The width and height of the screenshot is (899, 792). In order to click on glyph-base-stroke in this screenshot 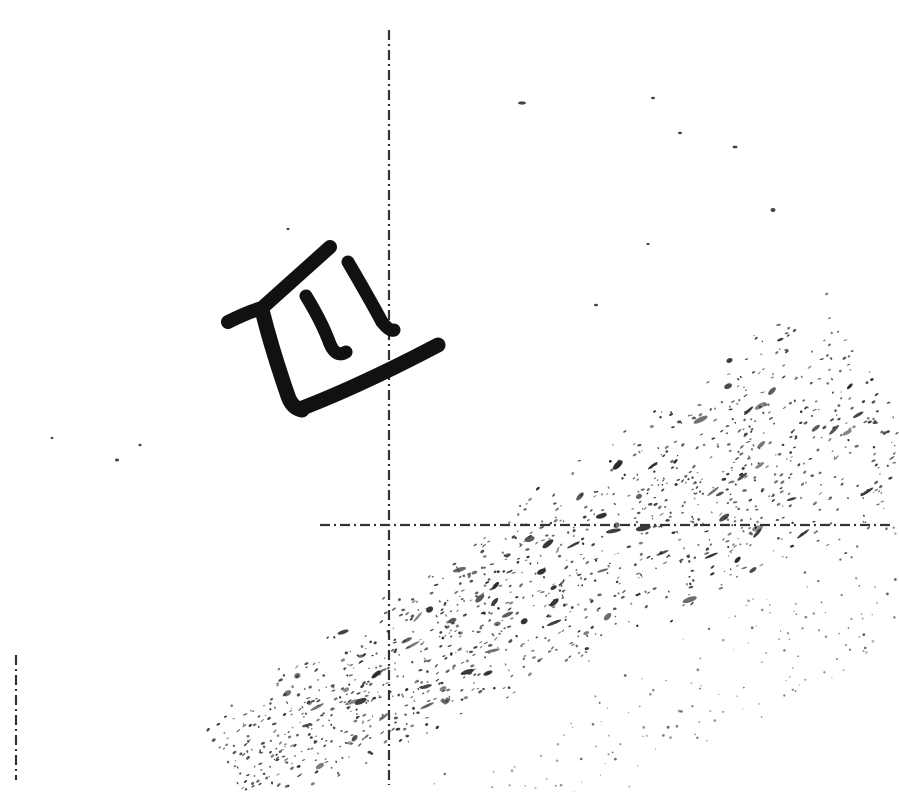, I will do `click(369, 377)`.